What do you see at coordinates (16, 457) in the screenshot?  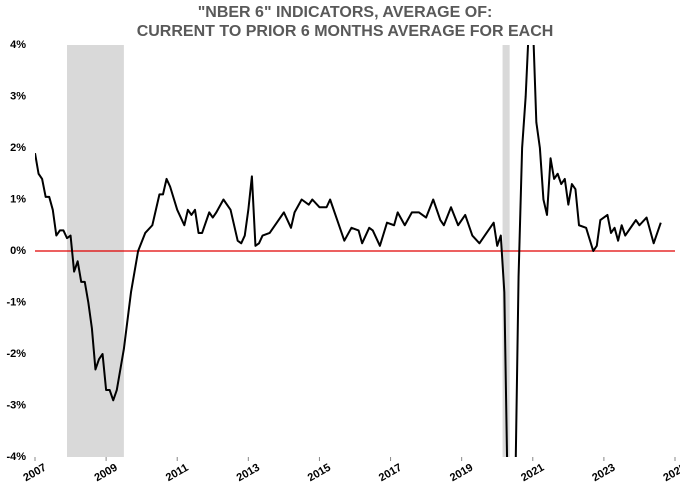 I see `y-tick-label: -4%` at bounding box center [16, 457].